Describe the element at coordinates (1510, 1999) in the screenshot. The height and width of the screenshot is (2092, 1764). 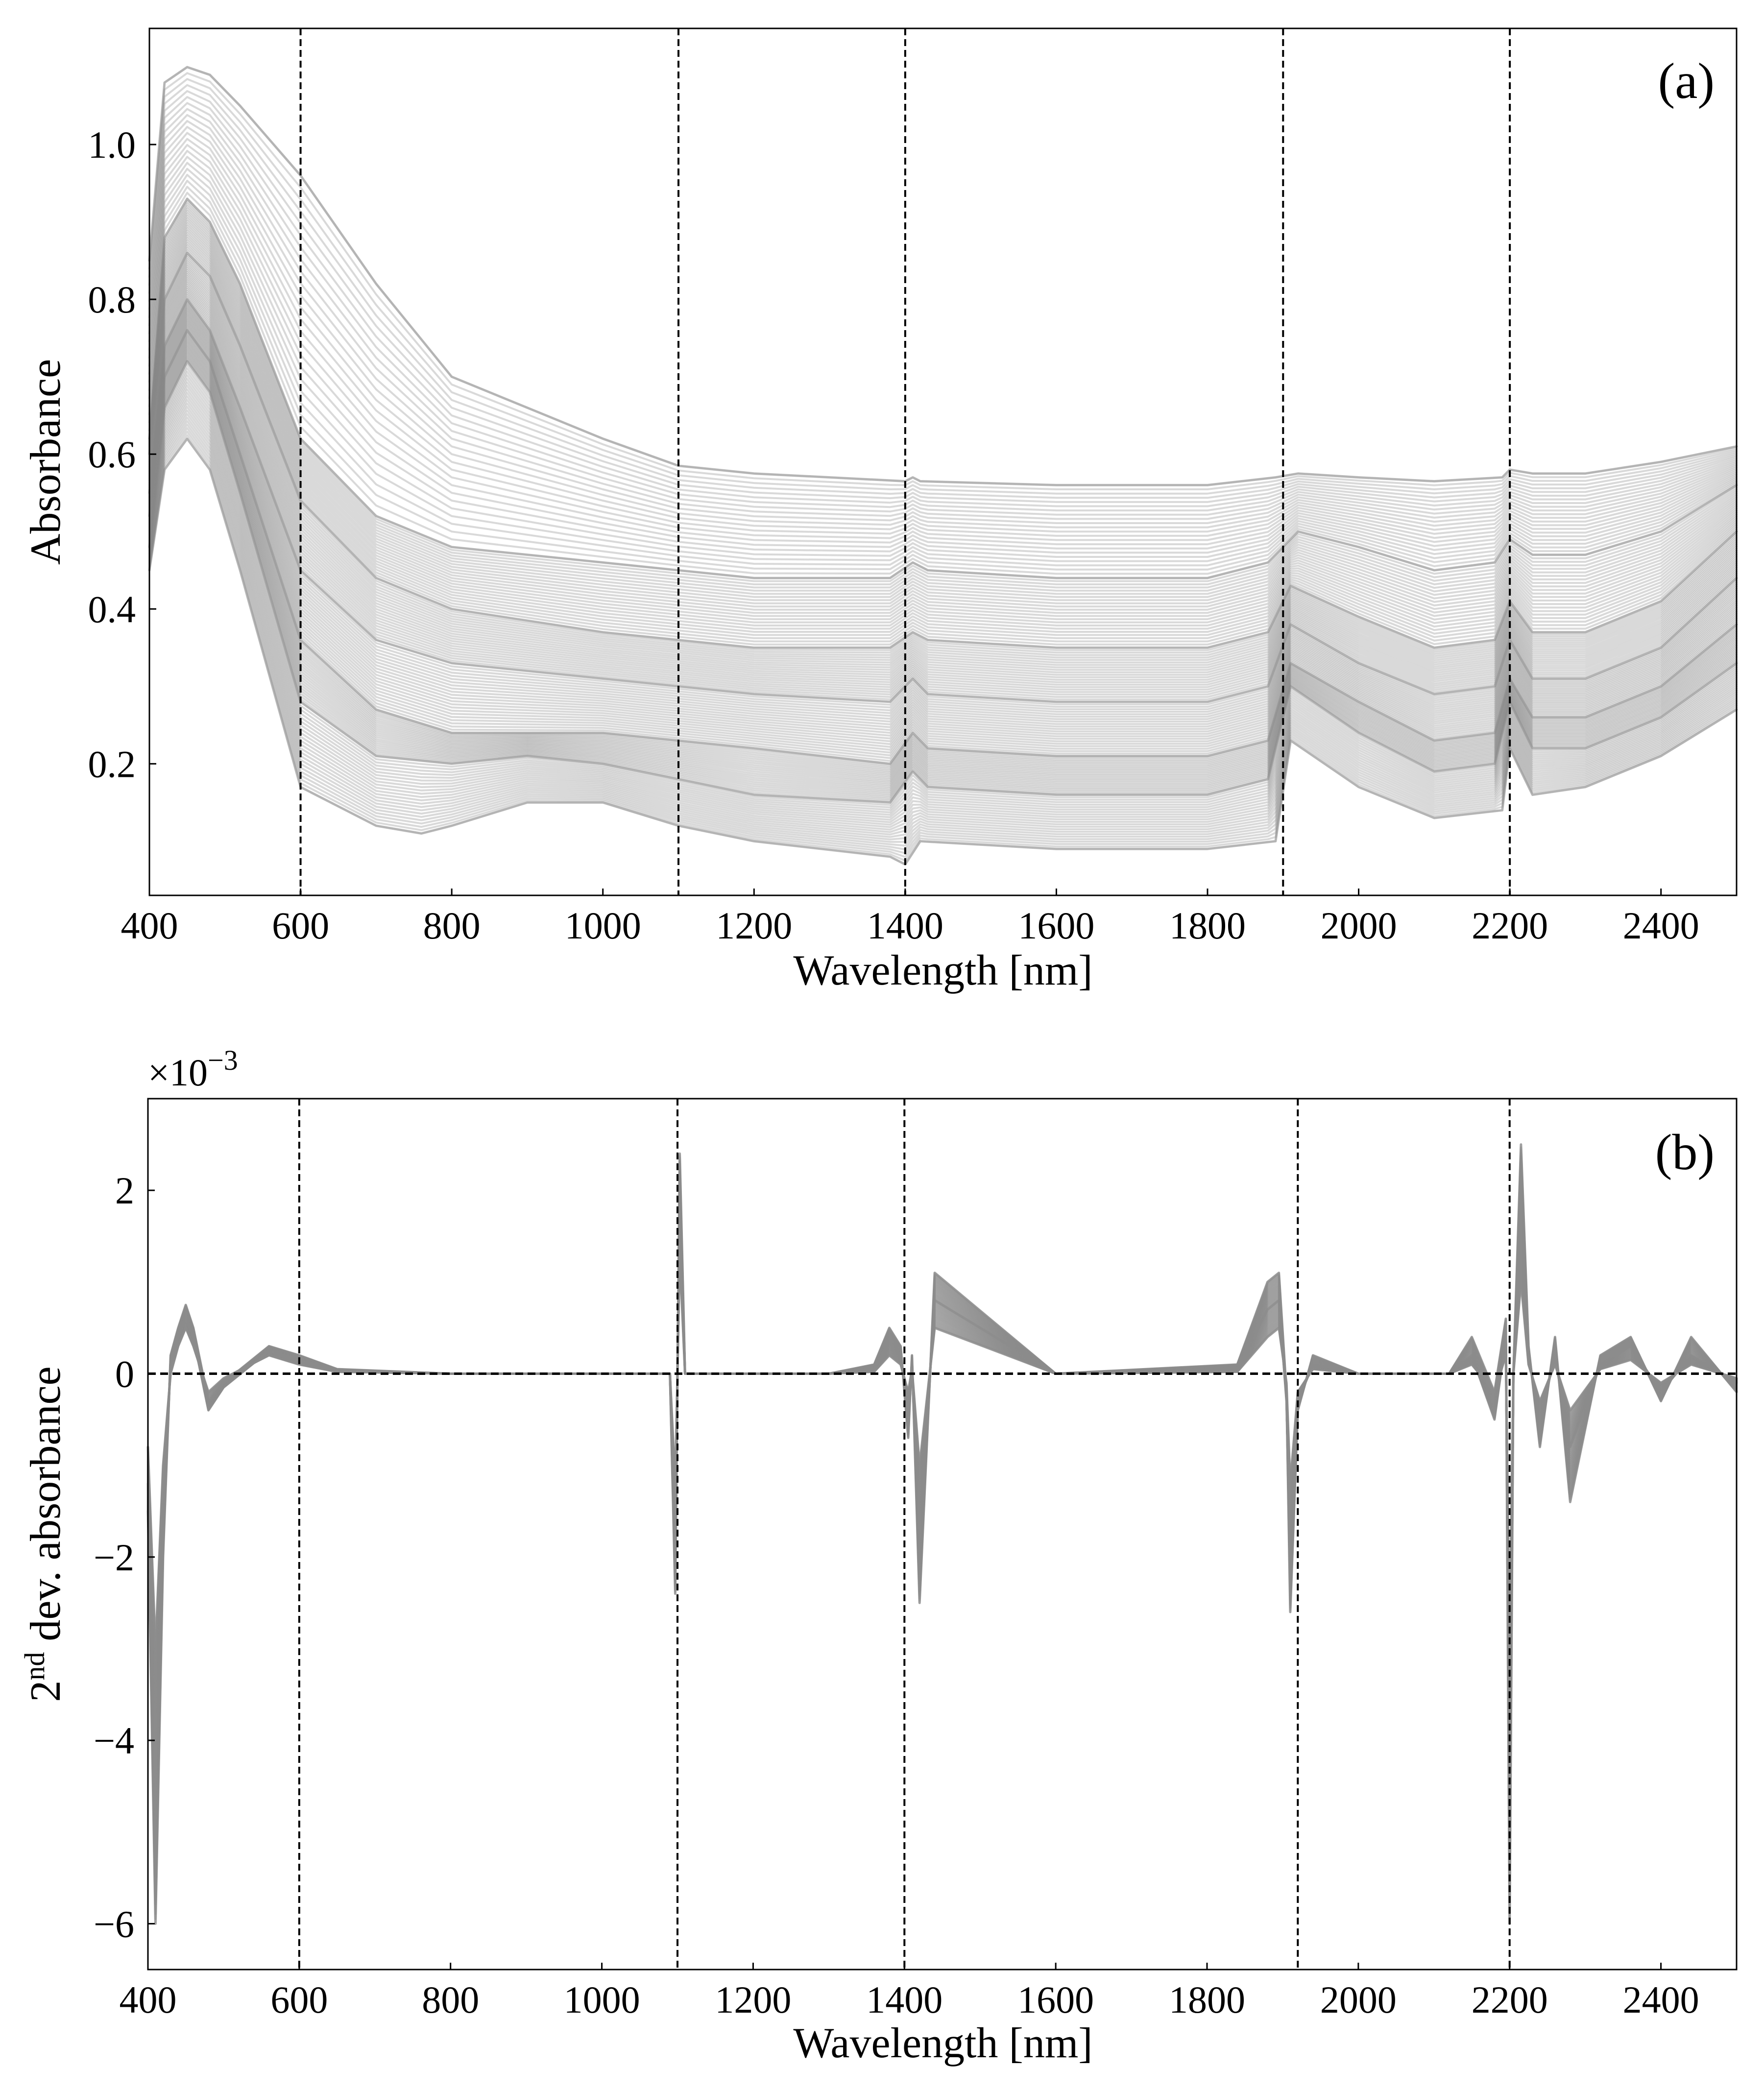
I see `panel-b-x-tick-label: 2200` at that location.